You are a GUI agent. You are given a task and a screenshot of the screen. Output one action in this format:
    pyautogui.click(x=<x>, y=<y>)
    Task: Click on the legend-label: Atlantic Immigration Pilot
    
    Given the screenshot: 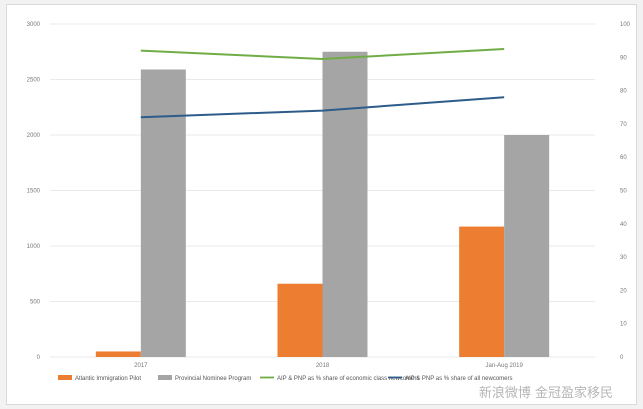 What is the action you would take?
    pyautogui.click(x=108, y=379)
    